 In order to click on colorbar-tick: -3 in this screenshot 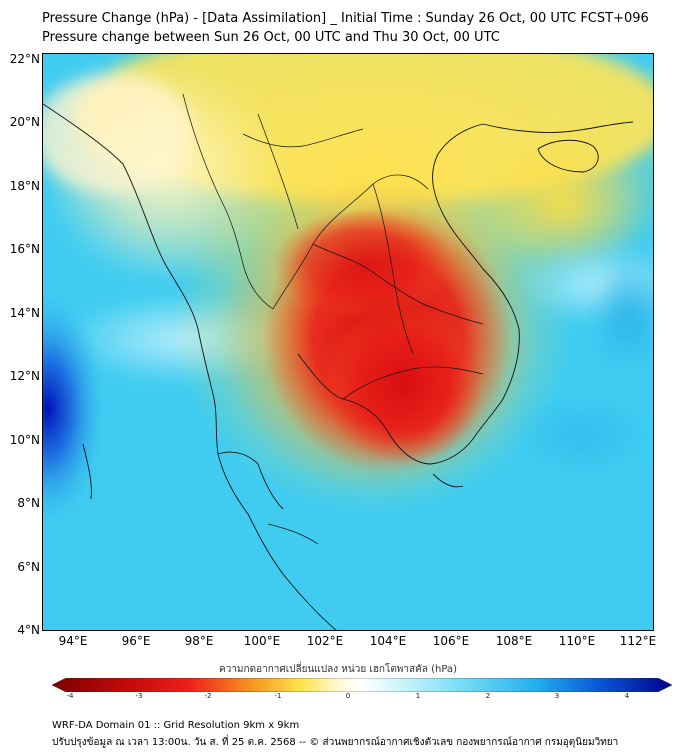, I will do `click(139, 696)`.